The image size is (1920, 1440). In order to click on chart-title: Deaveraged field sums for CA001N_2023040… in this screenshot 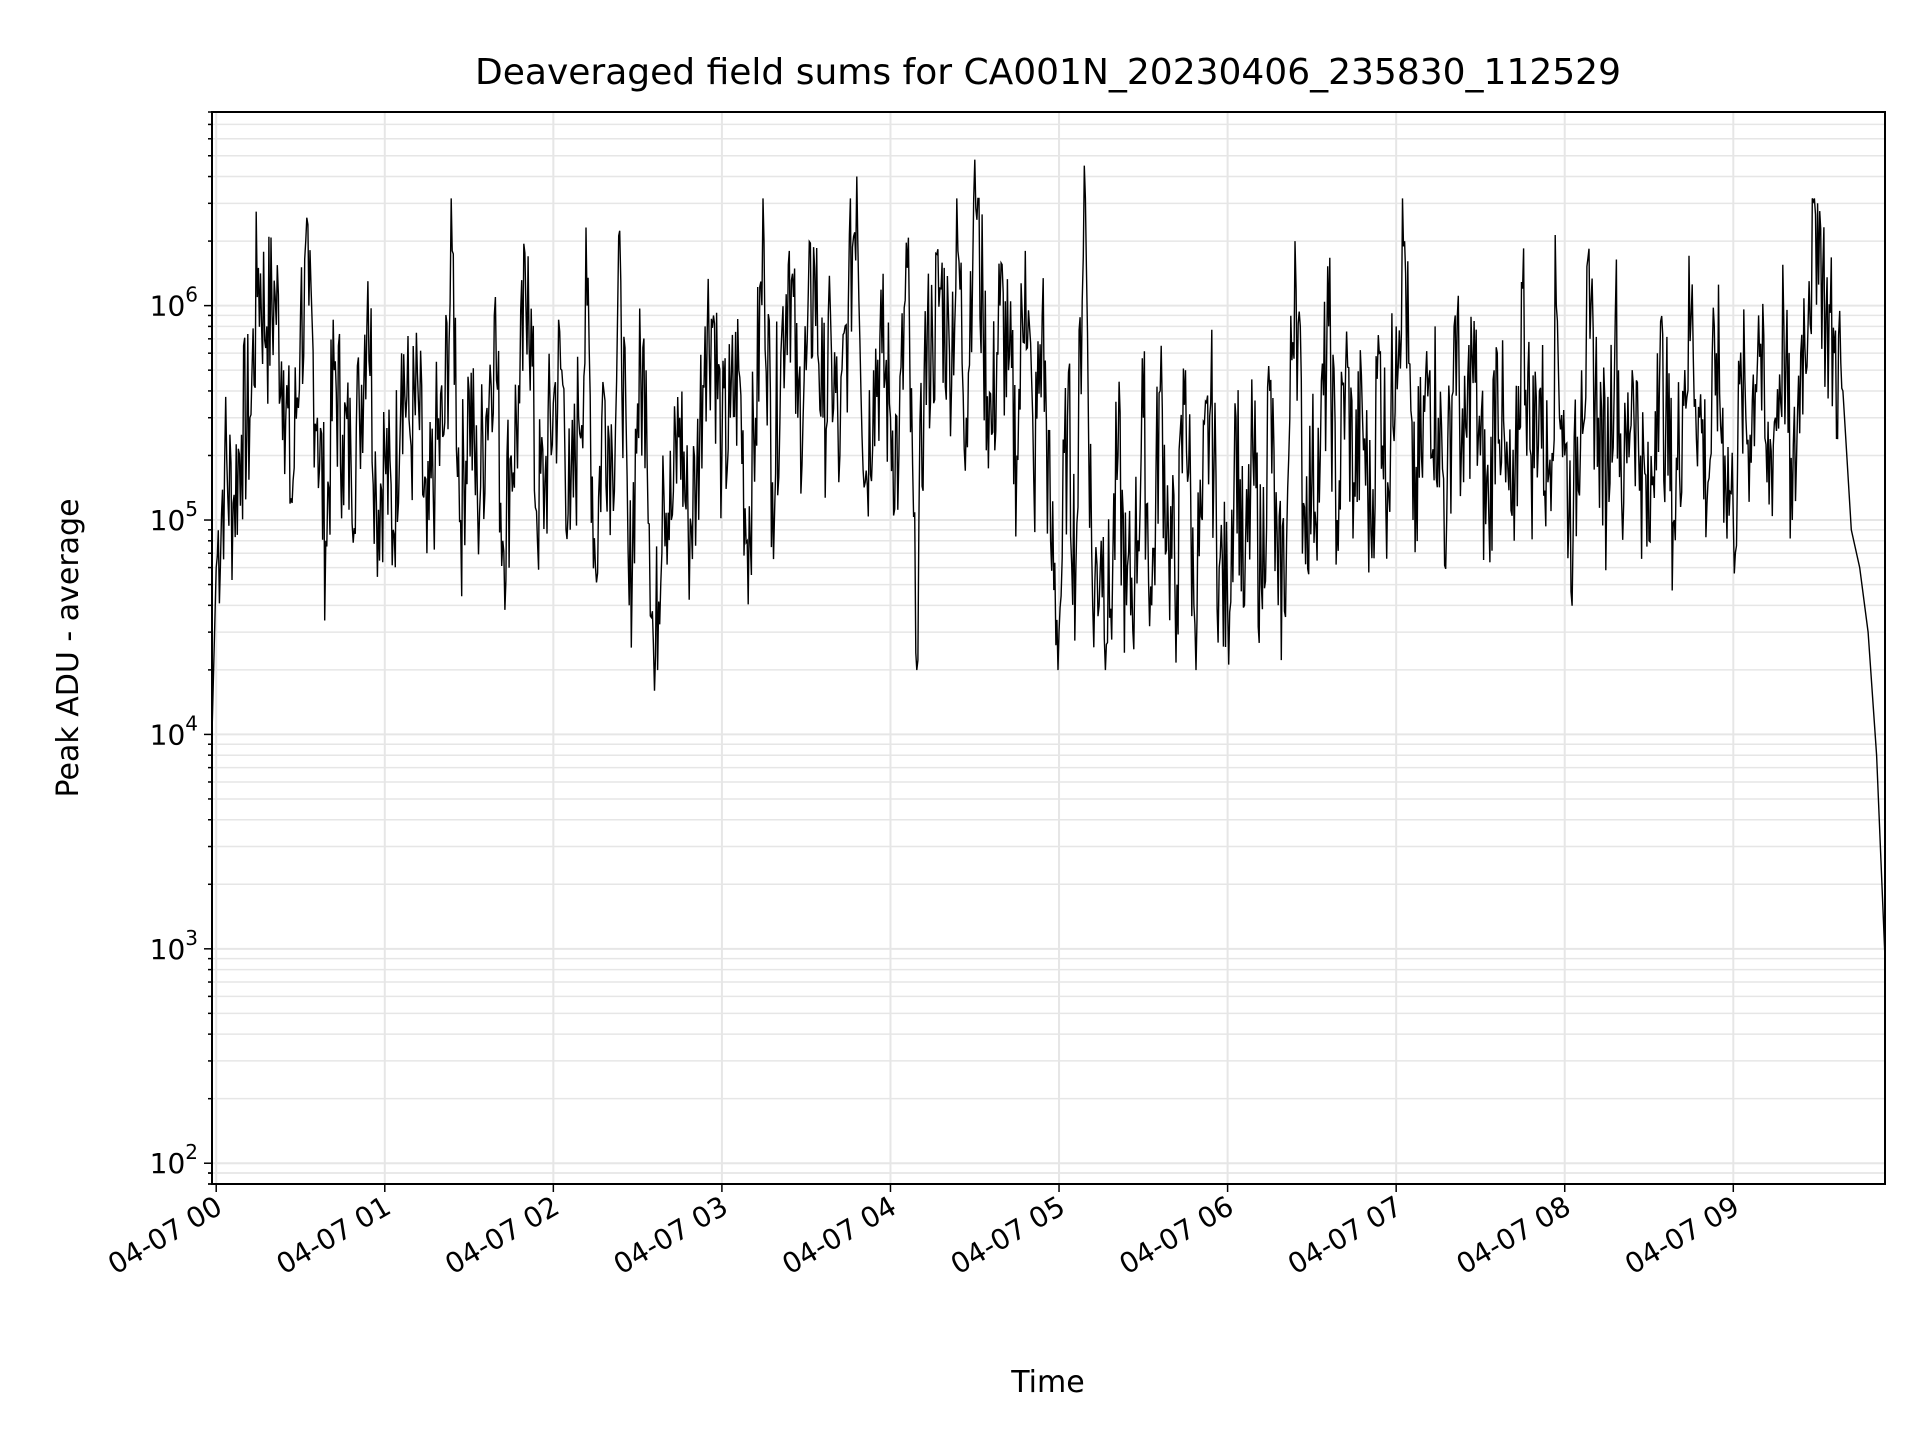, I will do `click(1048, 72)`.